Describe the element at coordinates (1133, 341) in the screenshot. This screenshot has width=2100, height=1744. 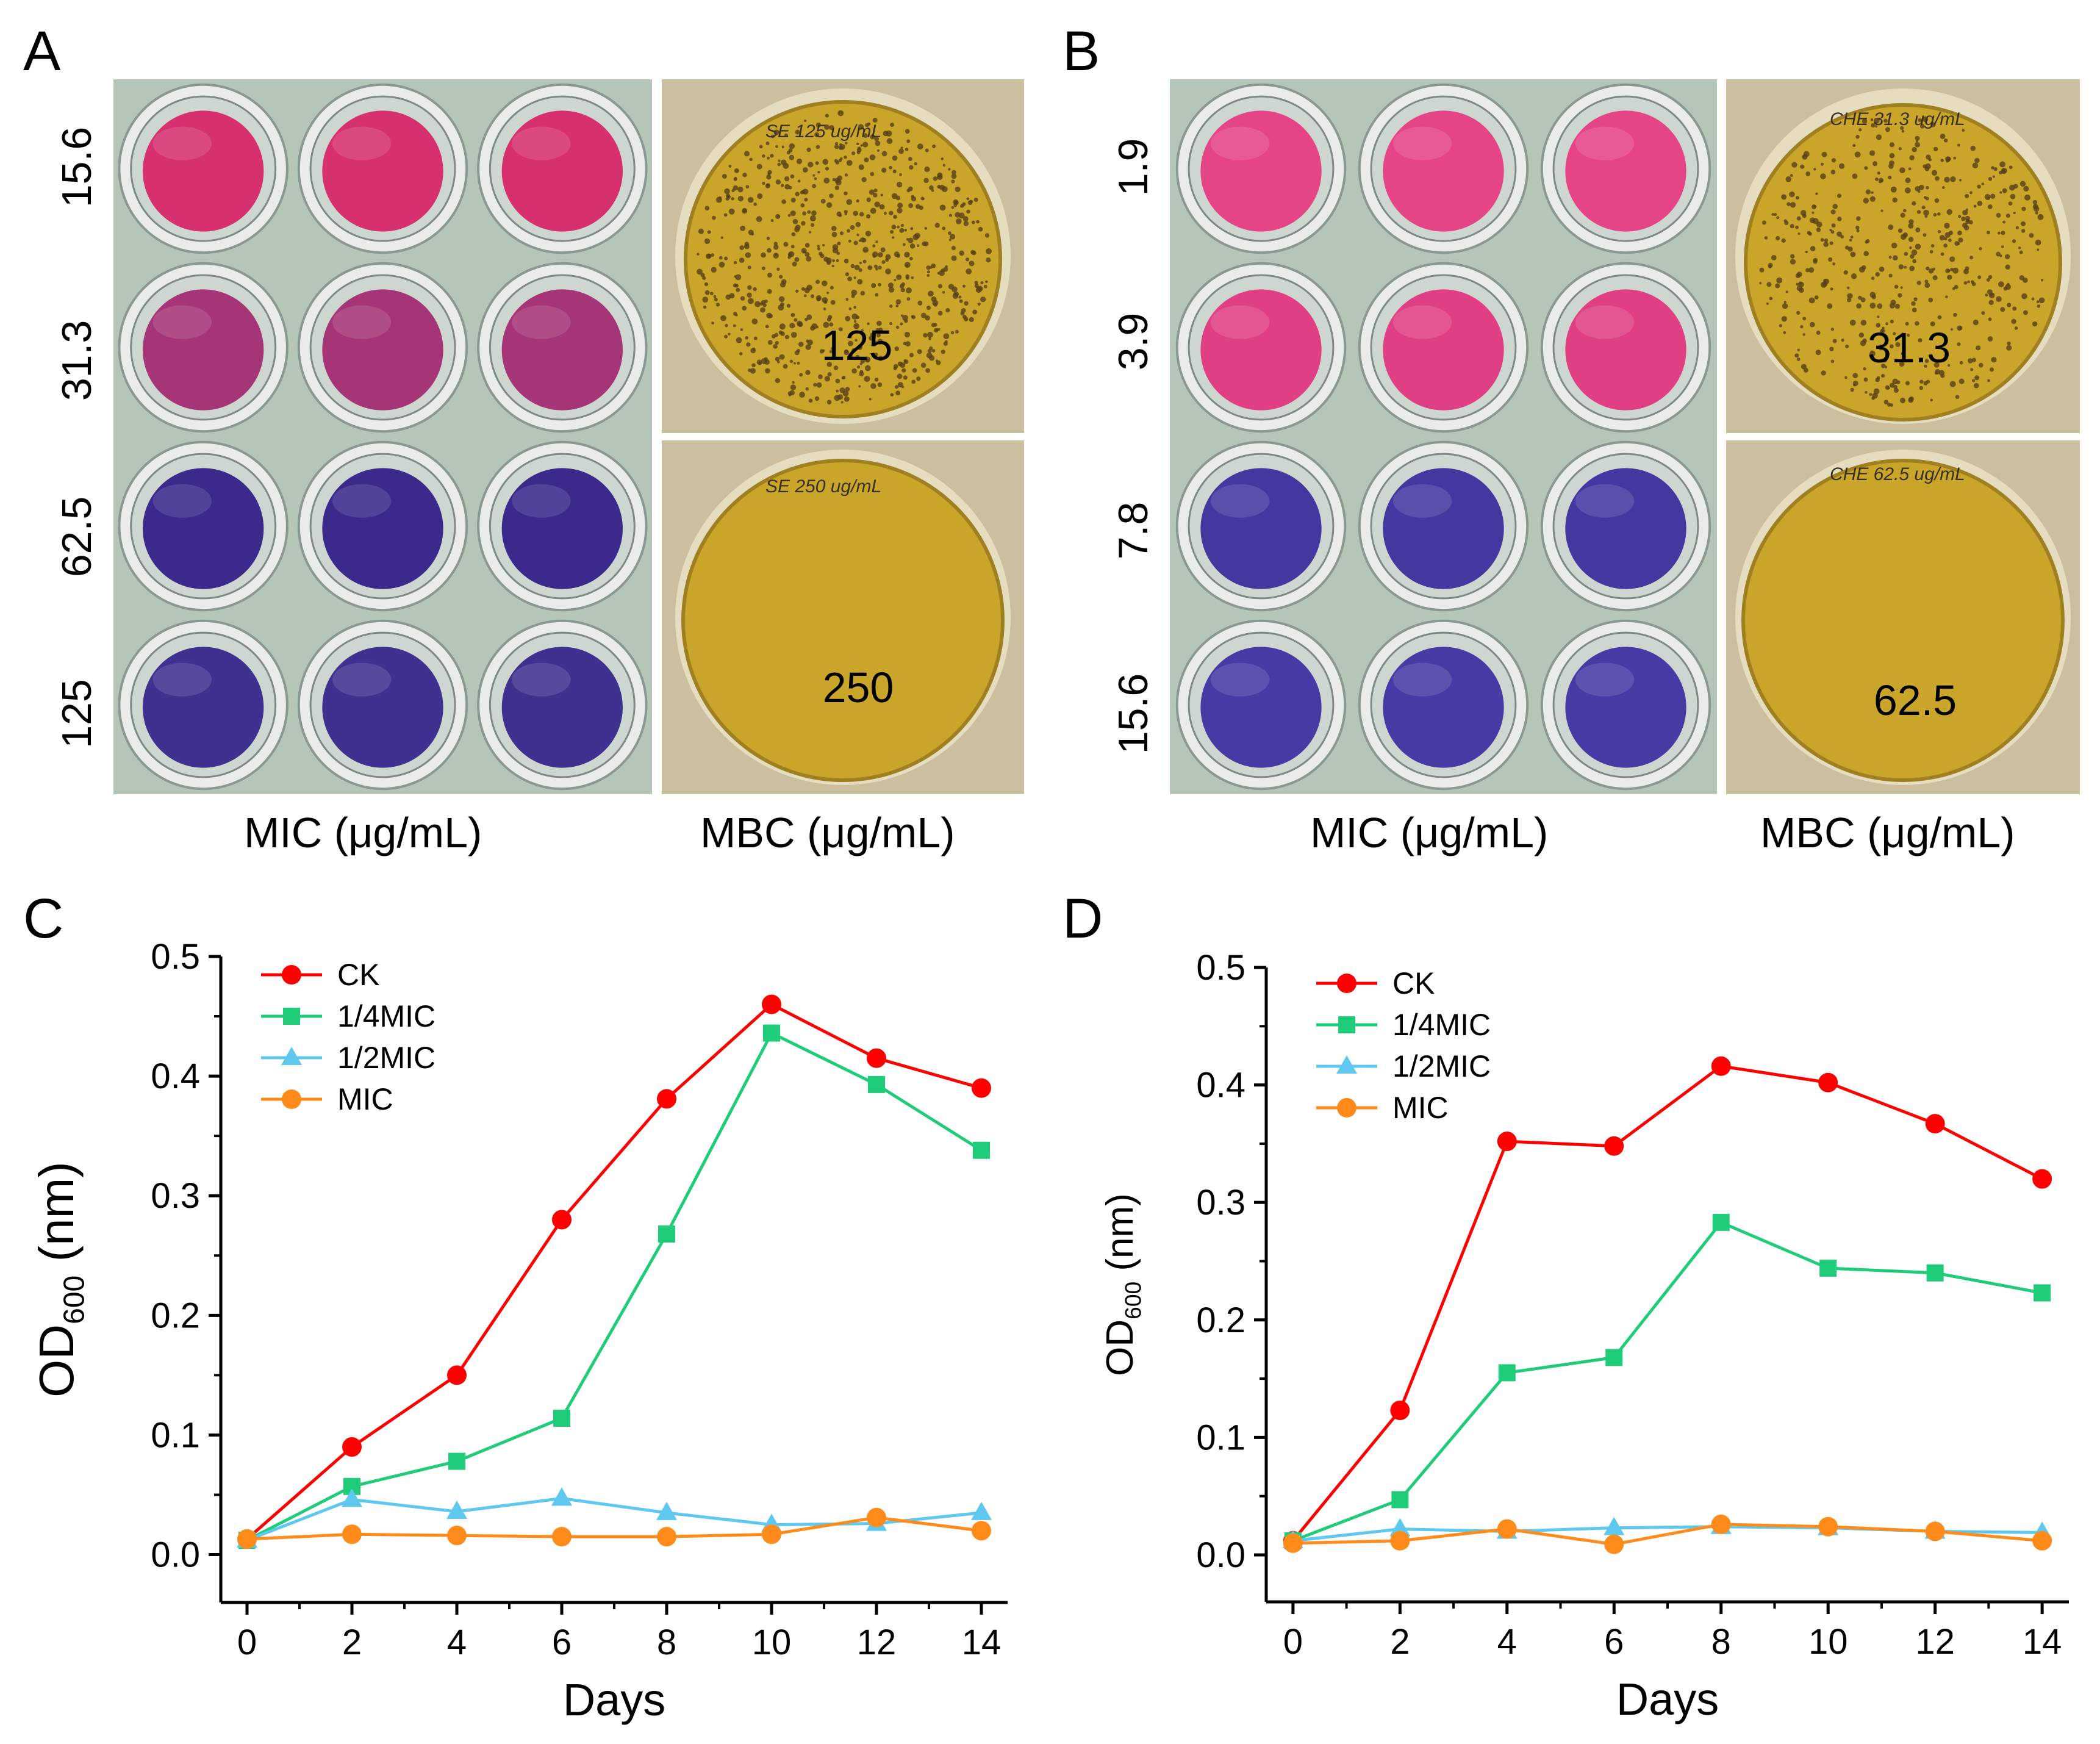
I see `concentration-label-b-2: 3.9` at that location.